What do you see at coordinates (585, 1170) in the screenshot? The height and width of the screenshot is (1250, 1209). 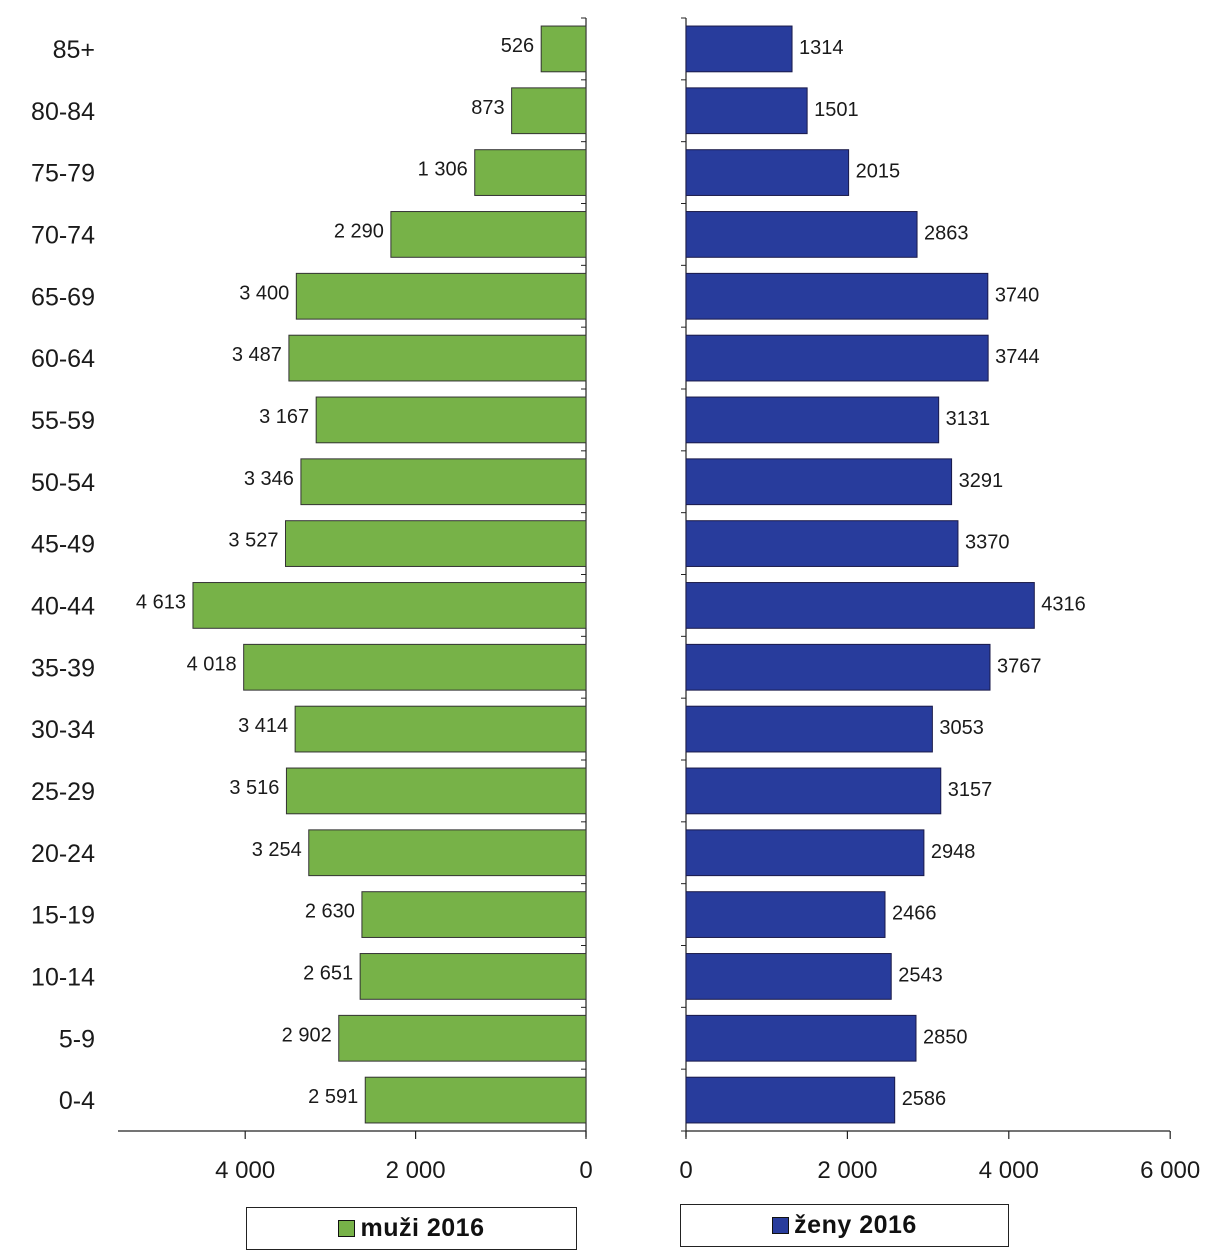 I see `left-value-tick-label: 0` at bounding box center [585, 1170].